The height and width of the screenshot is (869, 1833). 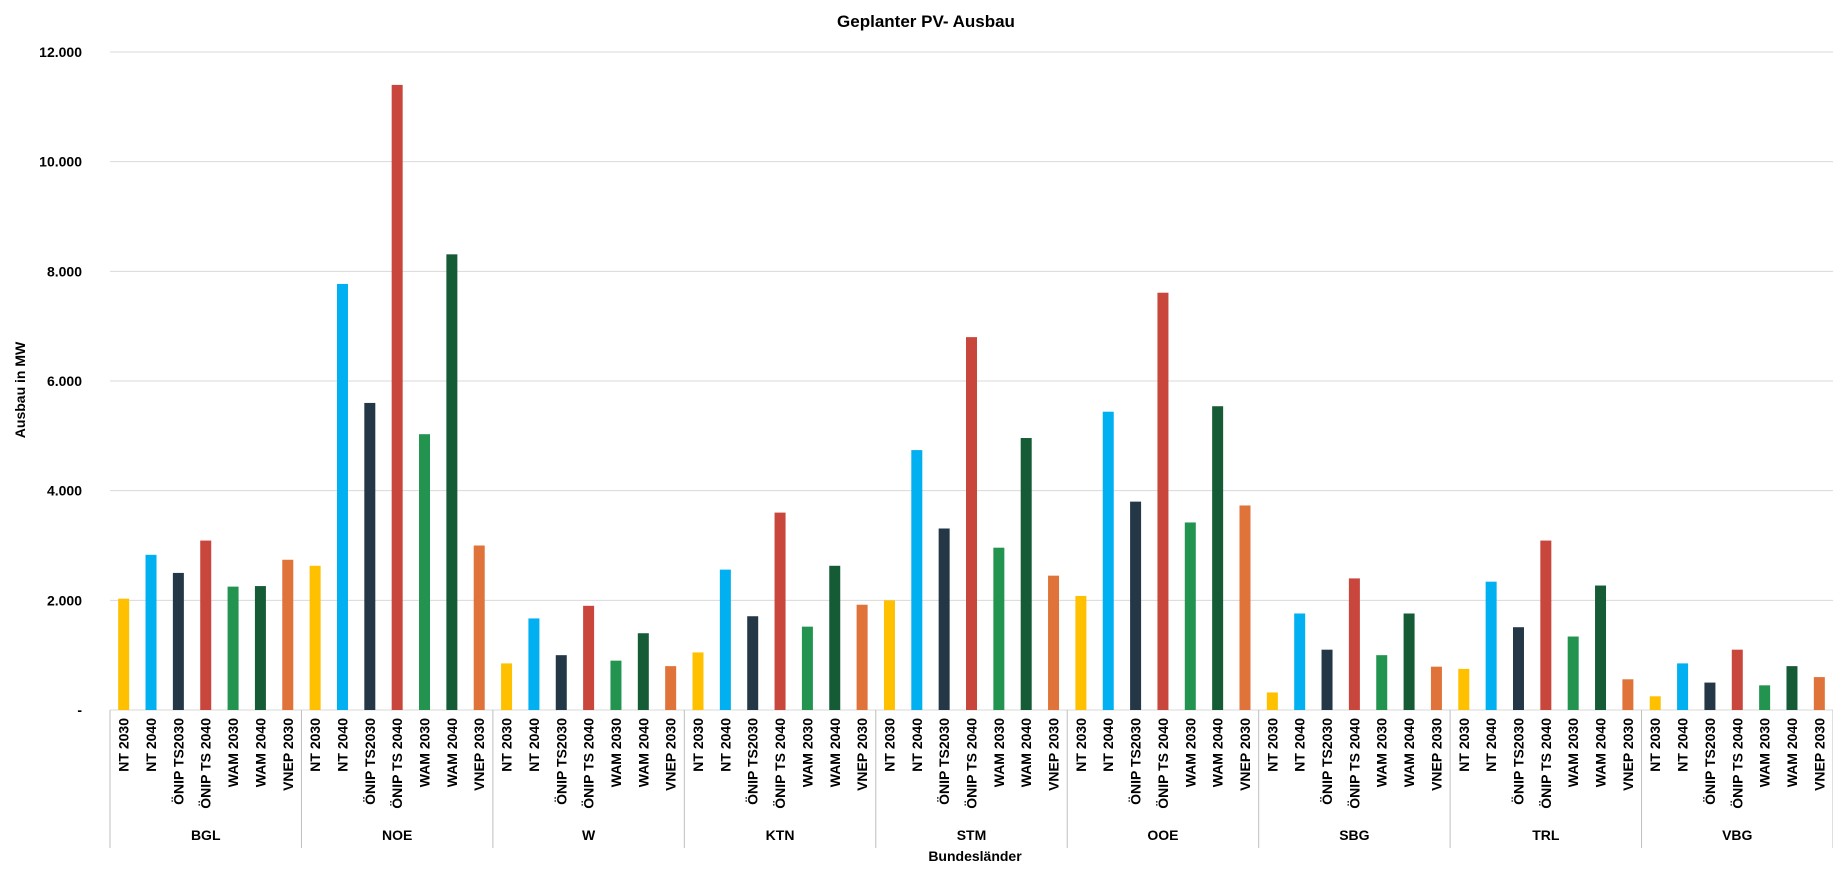 What do you see at coordinates (397, 835) in the screenshot?
I see `group-label: NOE` at bounding box center [397, 835].